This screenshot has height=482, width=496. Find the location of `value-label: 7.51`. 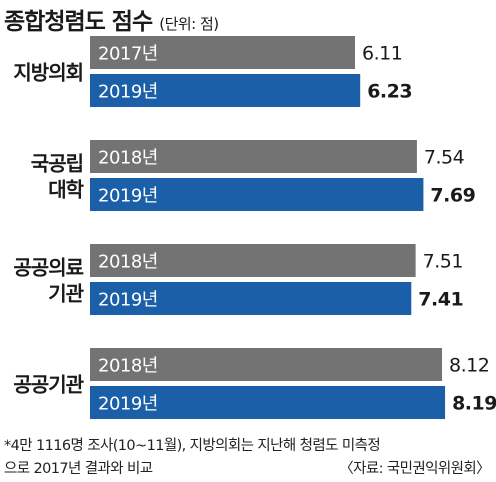

value-label: 7.51 is located at coordinates (443, 262).